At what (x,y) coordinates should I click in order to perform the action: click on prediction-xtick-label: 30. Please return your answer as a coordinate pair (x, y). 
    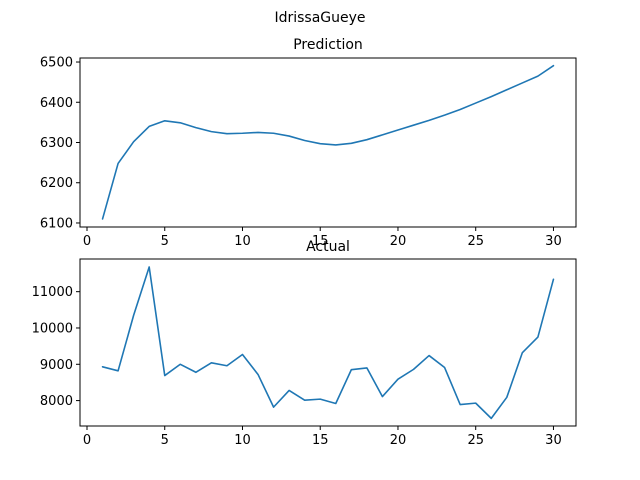
    Looking at the image, I should click on (553, 241).